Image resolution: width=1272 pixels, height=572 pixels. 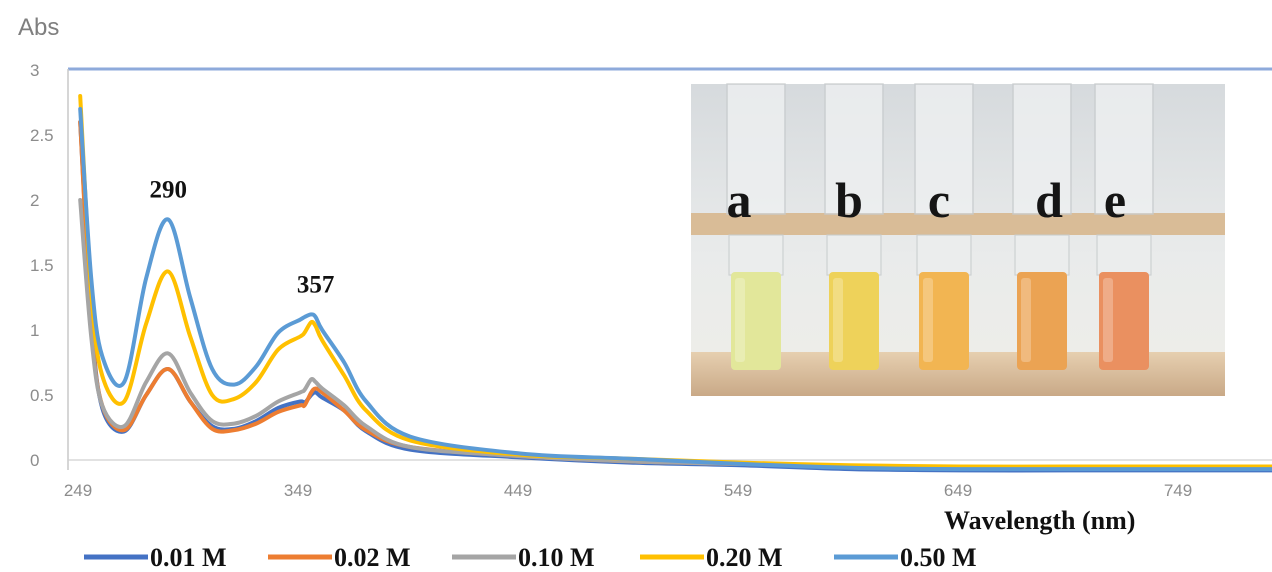 I want to click on vial-label: a, so click(x=739, y=200).